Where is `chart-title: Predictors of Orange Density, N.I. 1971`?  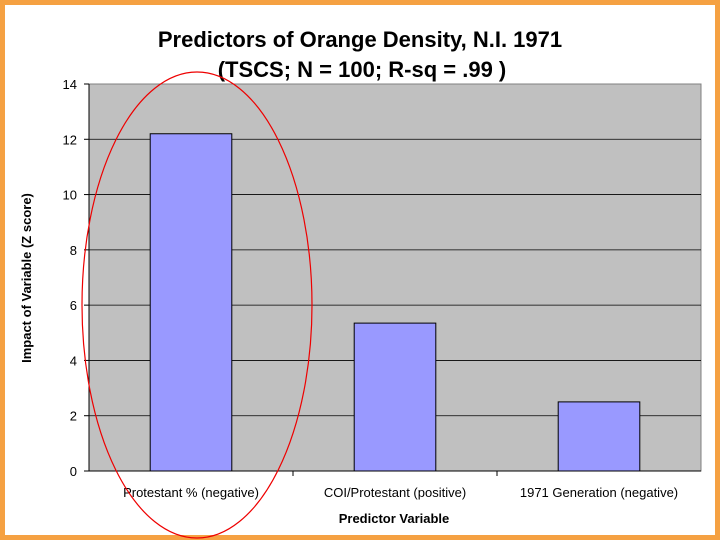 chart-title: Predictors of Orange Density, N.I. 1971 is located at coordinates (360, 39).